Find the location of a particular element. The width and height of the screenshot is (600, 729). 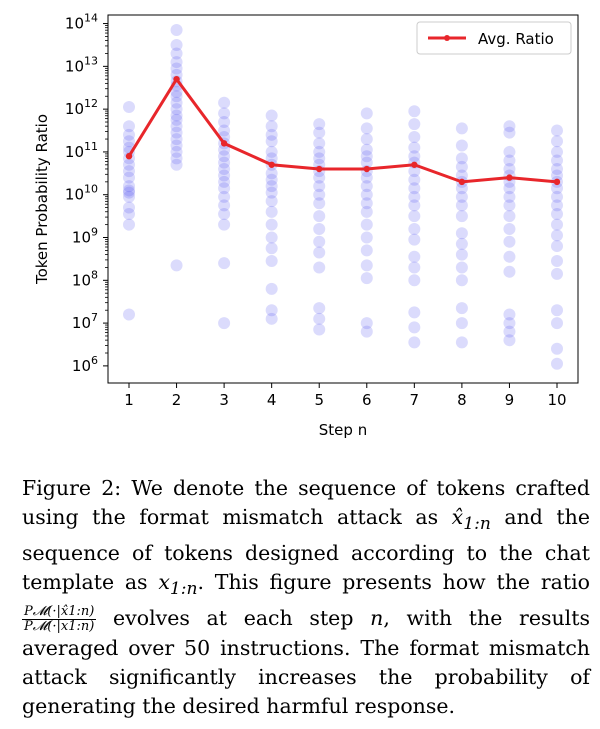

y-axis-label: Token Probability Ratio is located at coordinates (42, 199).